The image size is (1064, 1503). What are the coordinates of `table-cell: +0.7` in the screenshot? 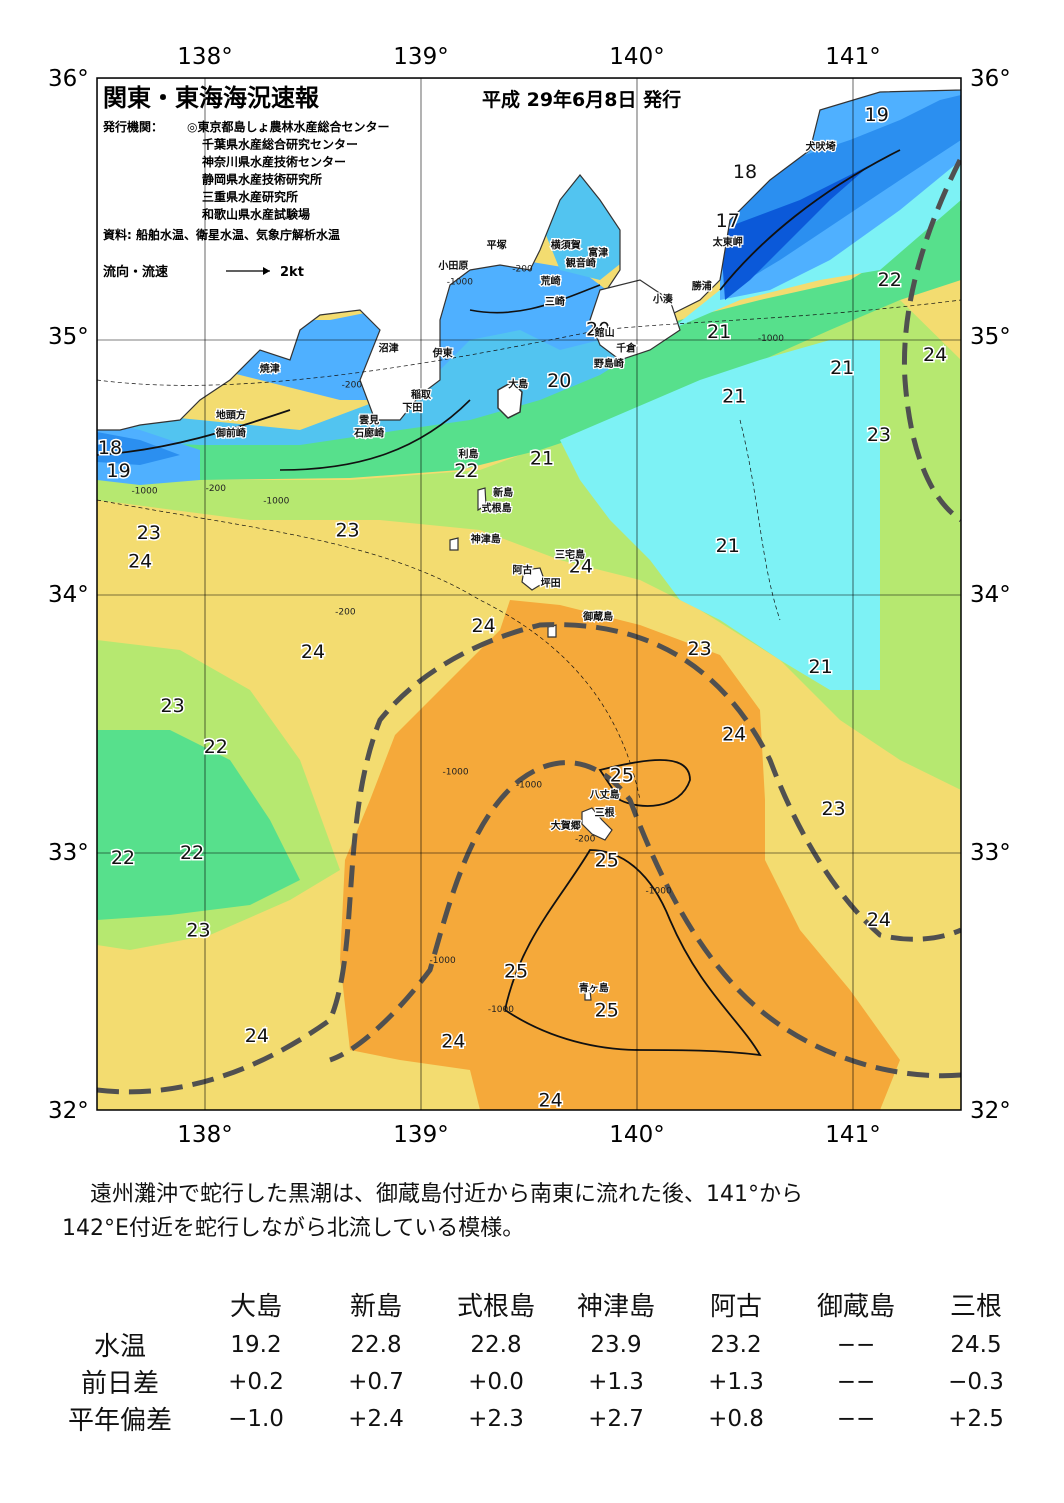 It's located at (376, 1381).